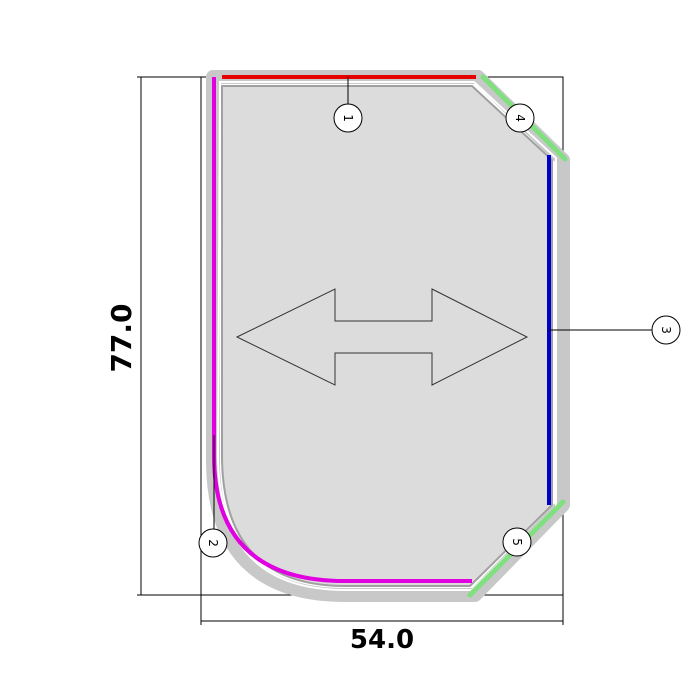 The image size is (700, 700). I want to click on double-headed-arrow, so click(382, 337).